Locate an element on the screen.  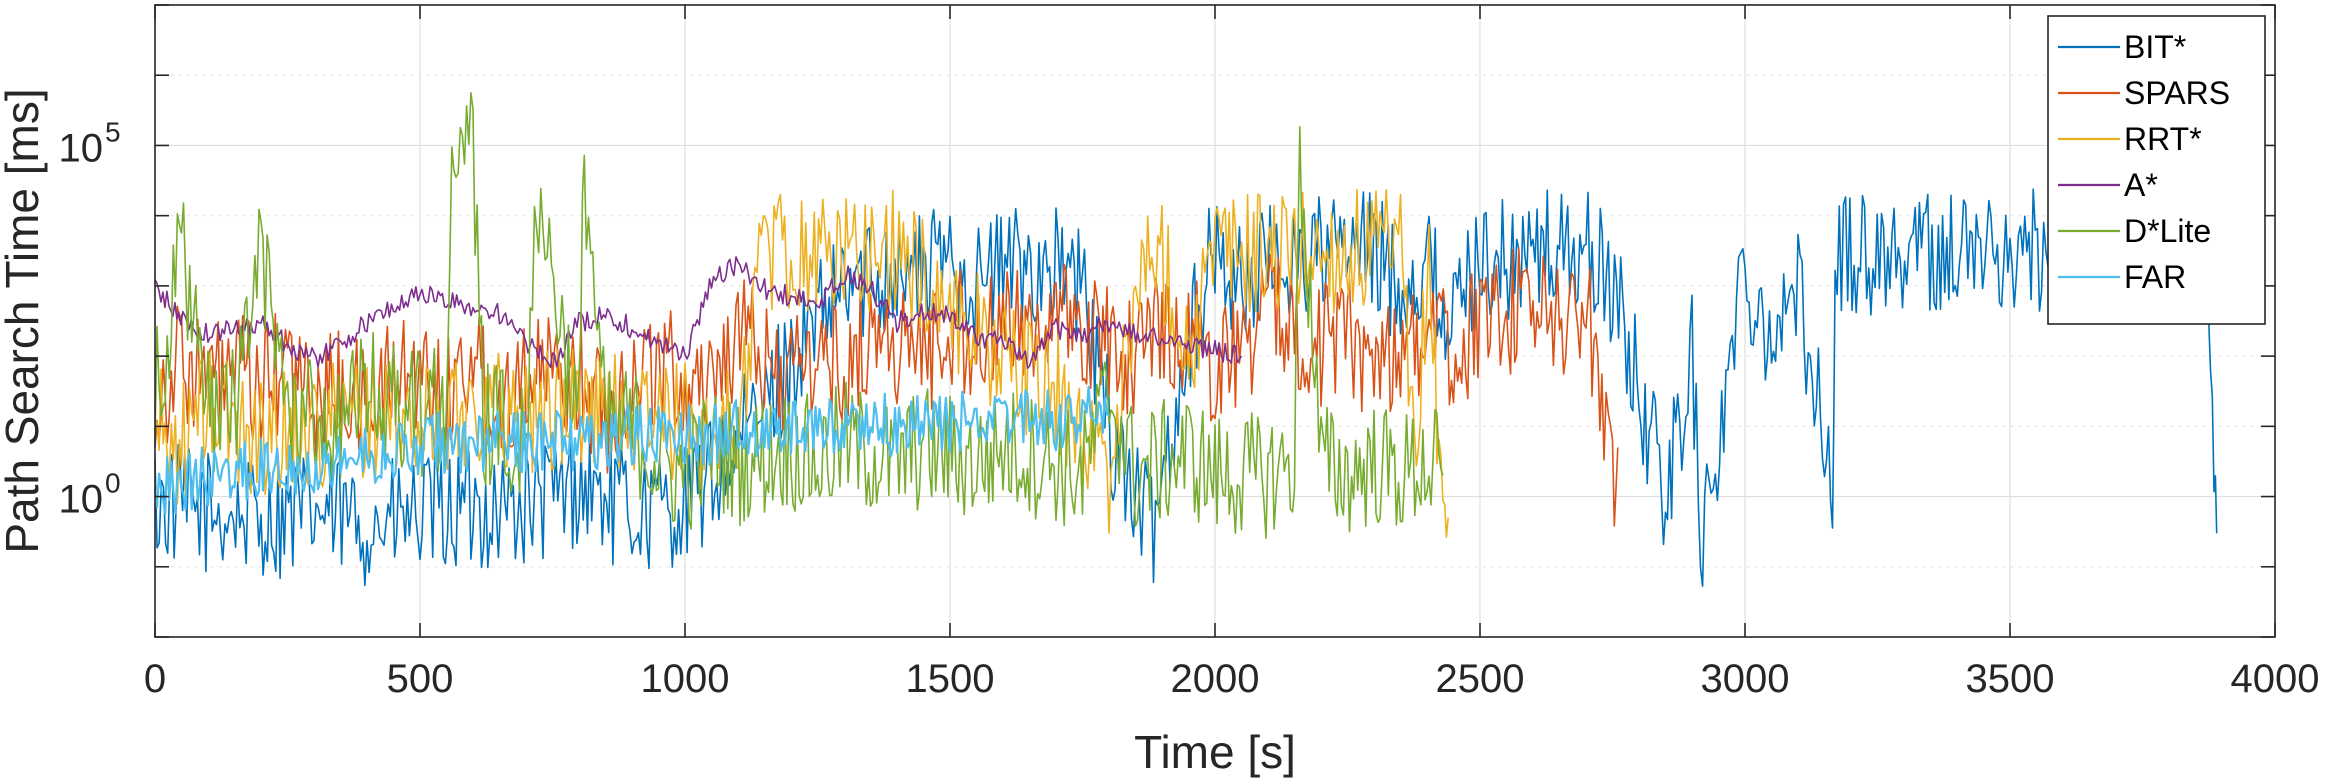
legend-label: RRT* is located at coordinates (2163, 139).